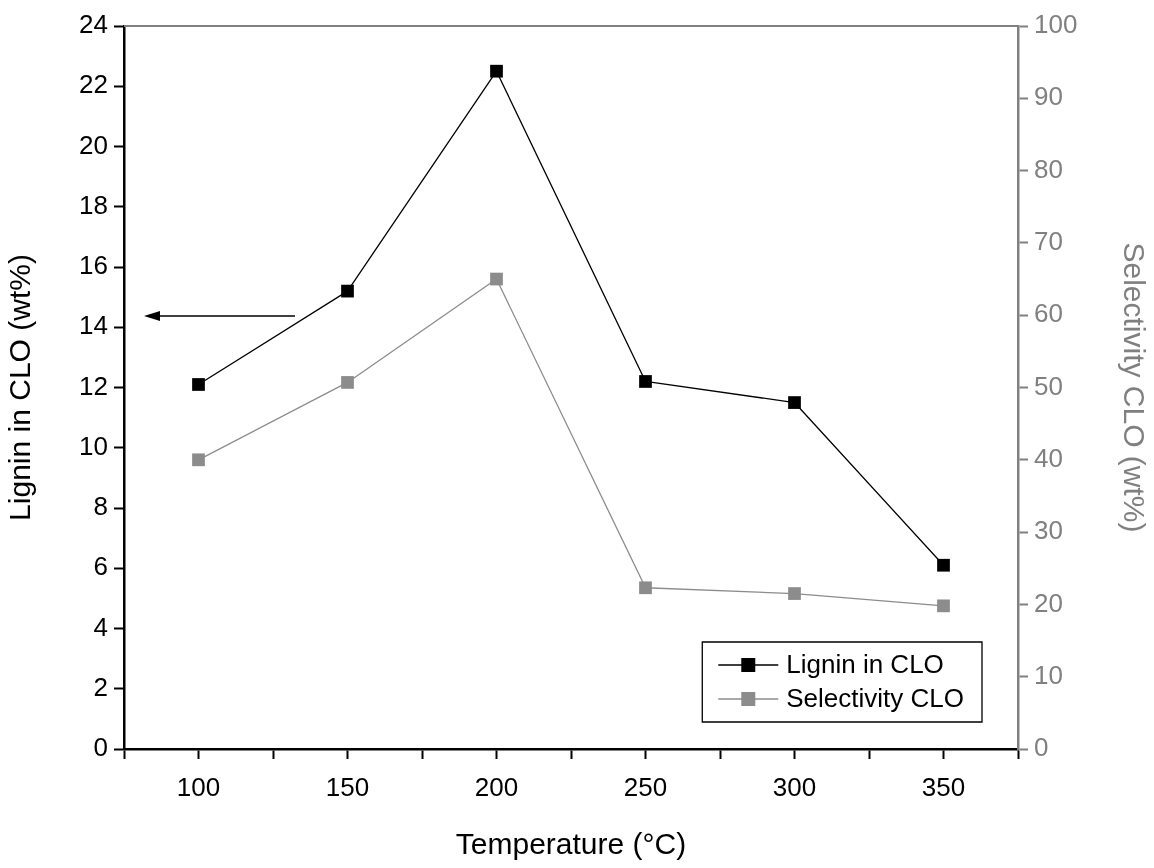  I want to click on y-tick-label: 4, so click(100, 626).